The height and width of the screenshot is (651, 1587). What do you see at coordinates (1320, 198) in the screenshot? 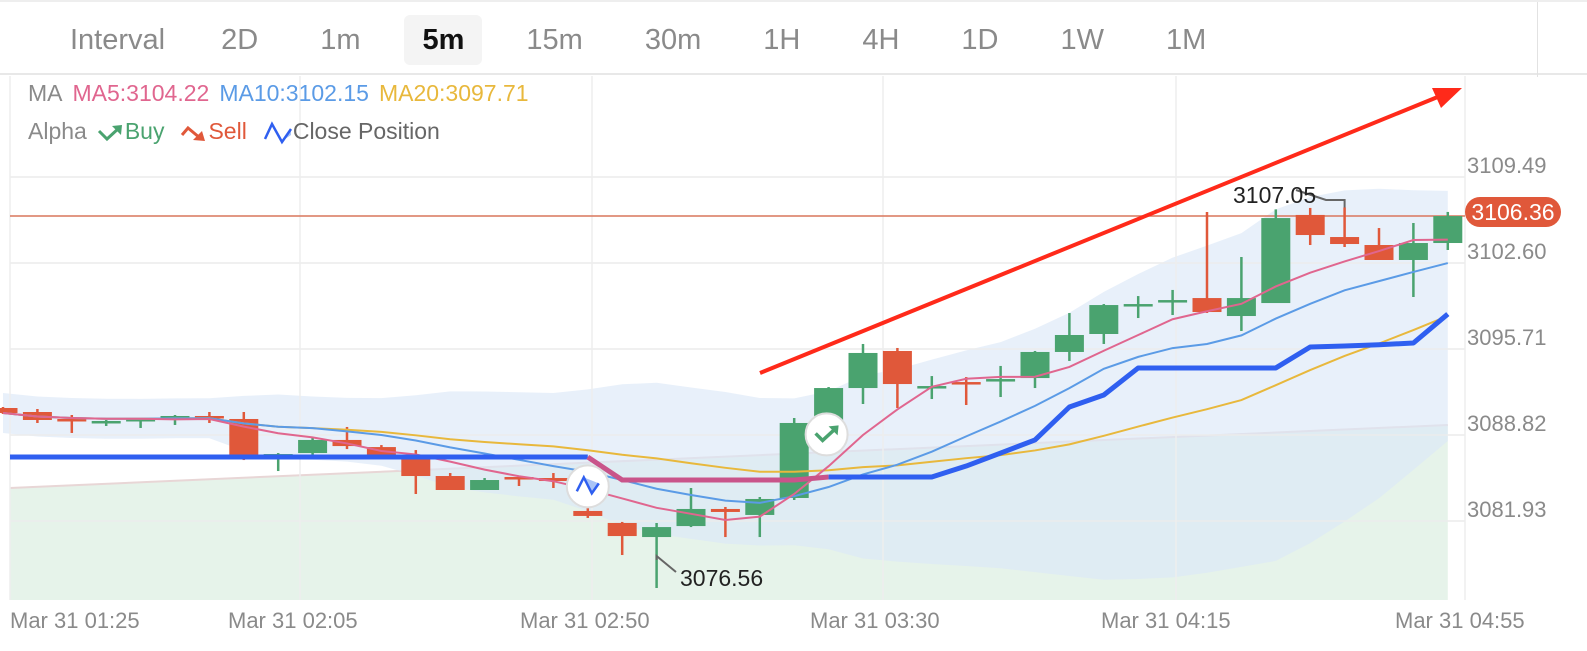
I see `high-leader-line` at bounding box center [1320, 198].